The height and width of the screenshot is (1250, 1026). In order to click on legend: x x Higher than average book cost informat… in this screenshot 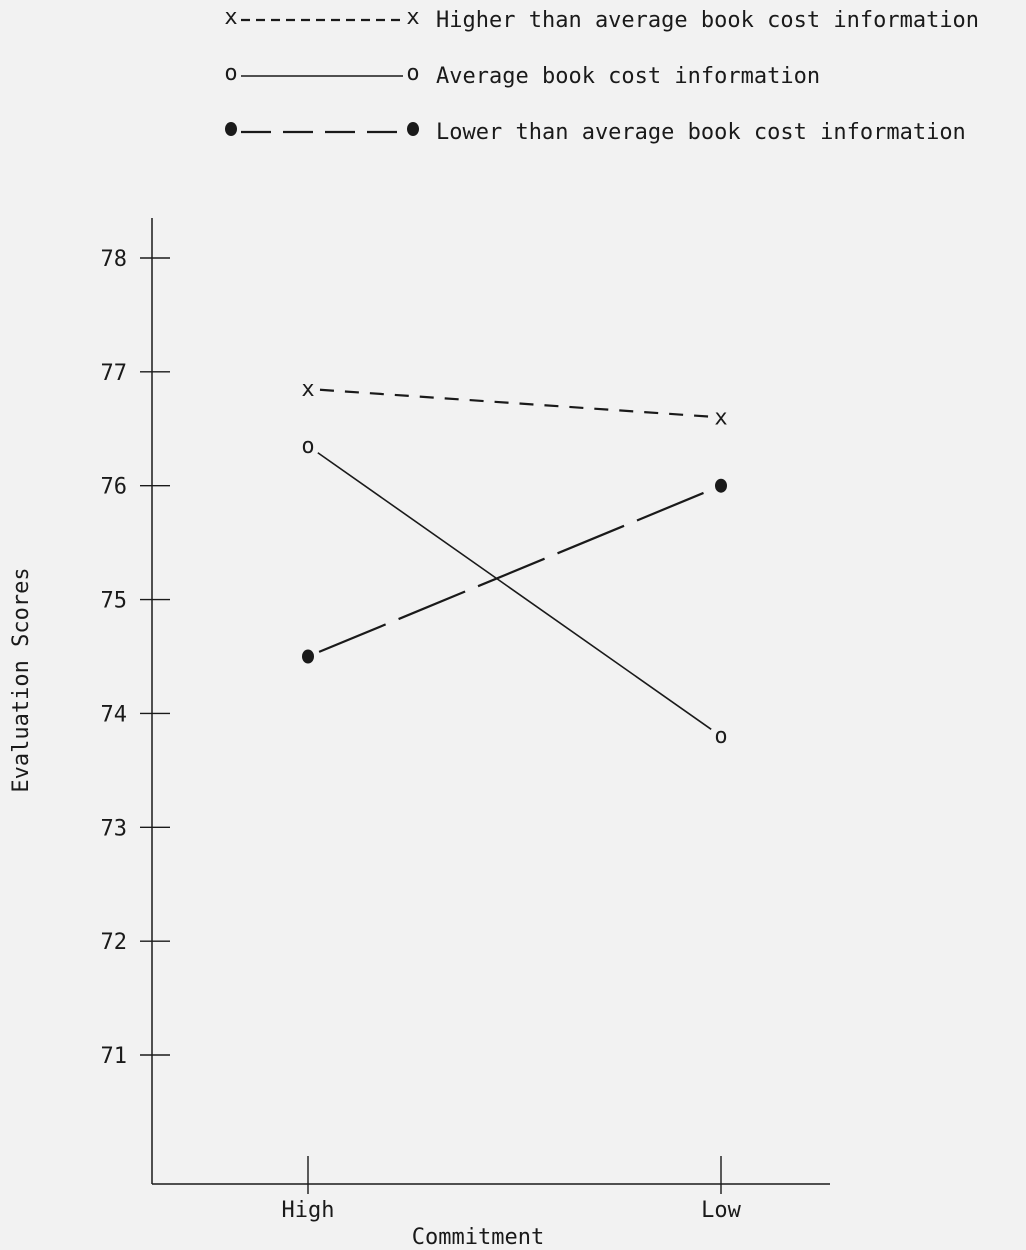, I will do `click(601, 75)`.